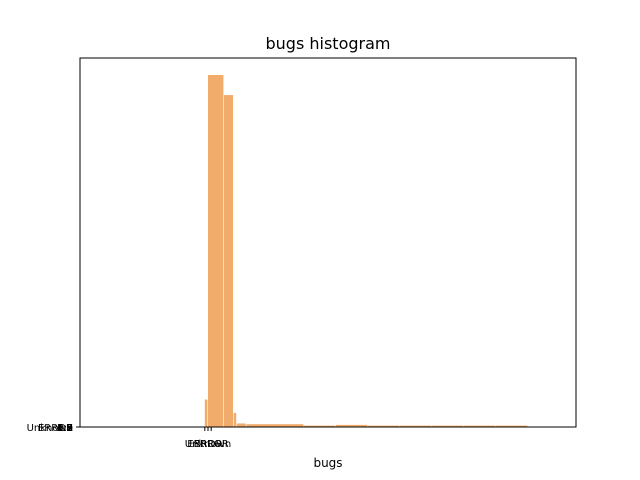  I want to click on chart-title: bugs histogram, so click(328, 43).